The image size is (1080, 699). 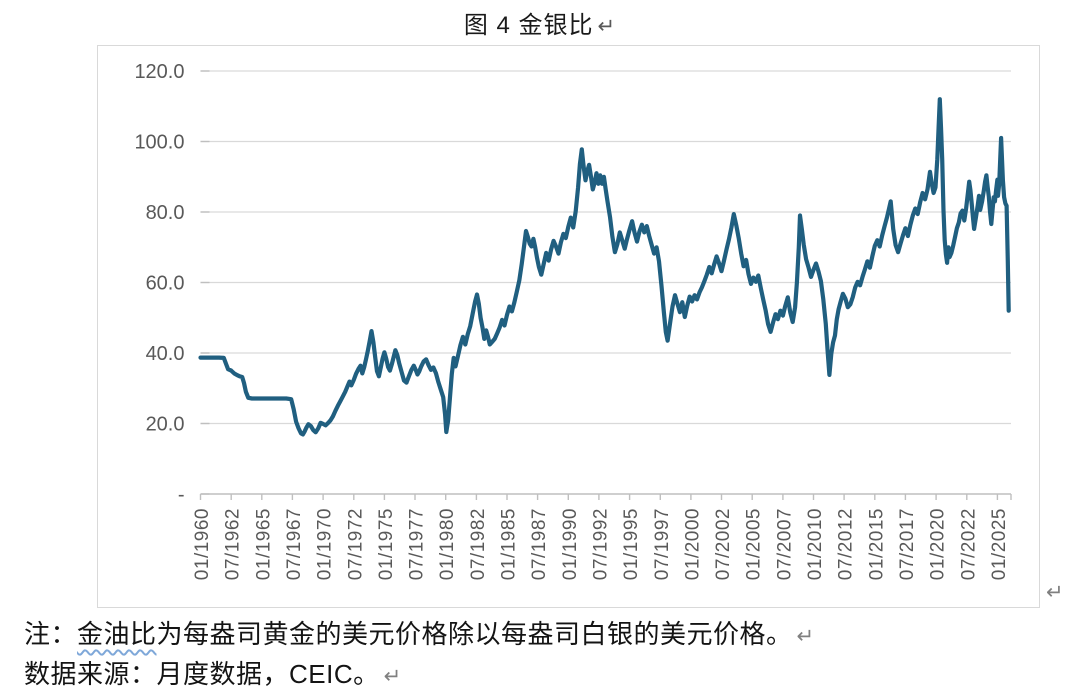 I want to click on figure-title: 图 4 金银比 ↵, so click(x=540, y=22).